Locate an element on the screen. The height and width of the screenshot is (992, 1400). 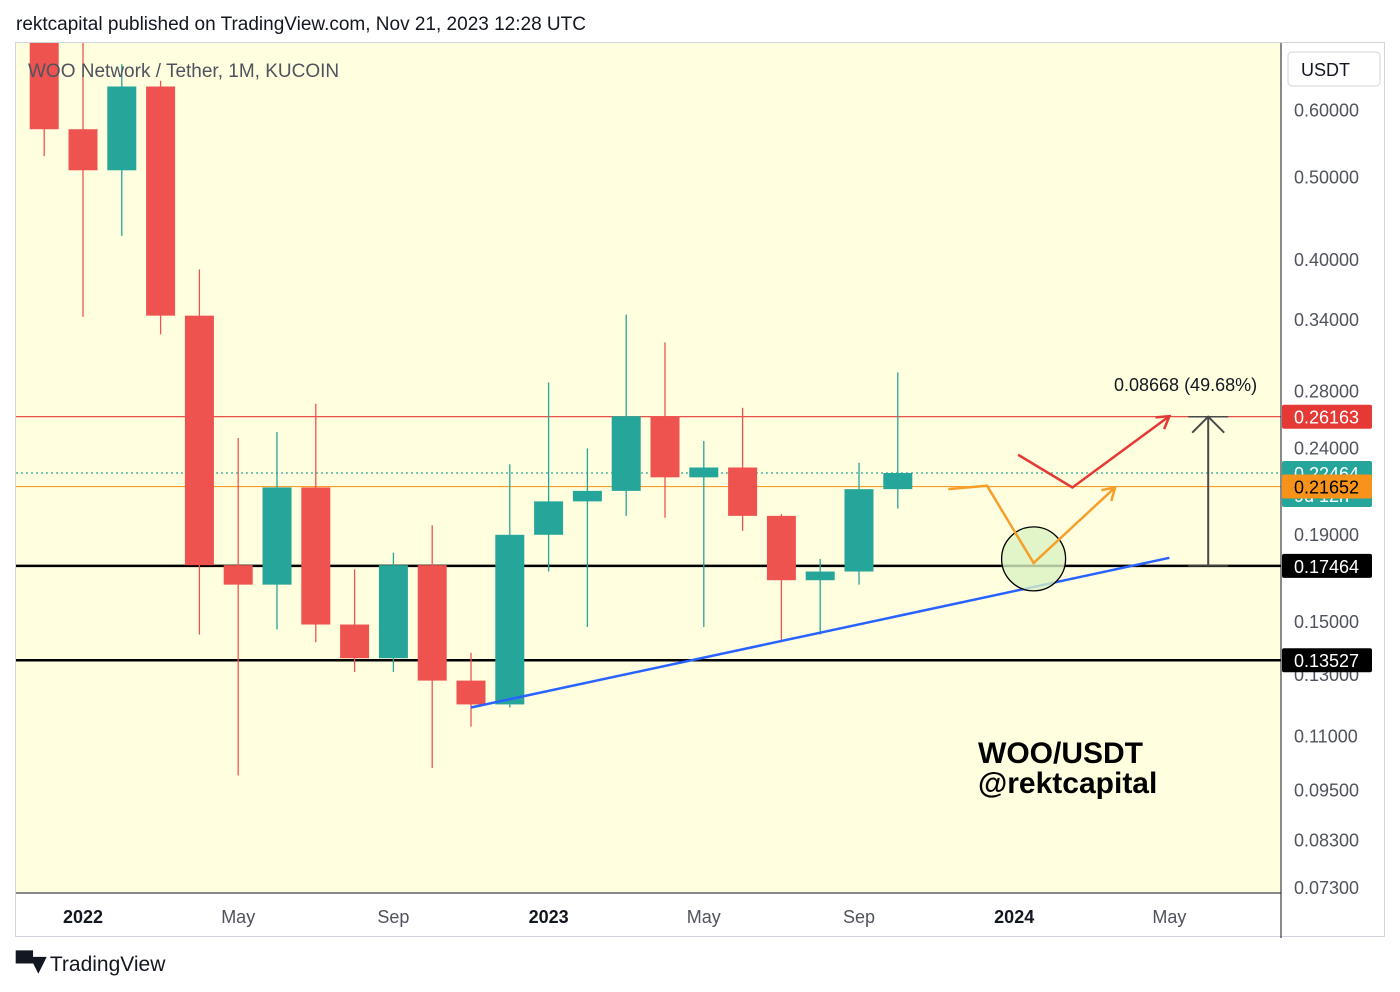
time-tick-label: 2024 is located at coordinates (1014, 917).